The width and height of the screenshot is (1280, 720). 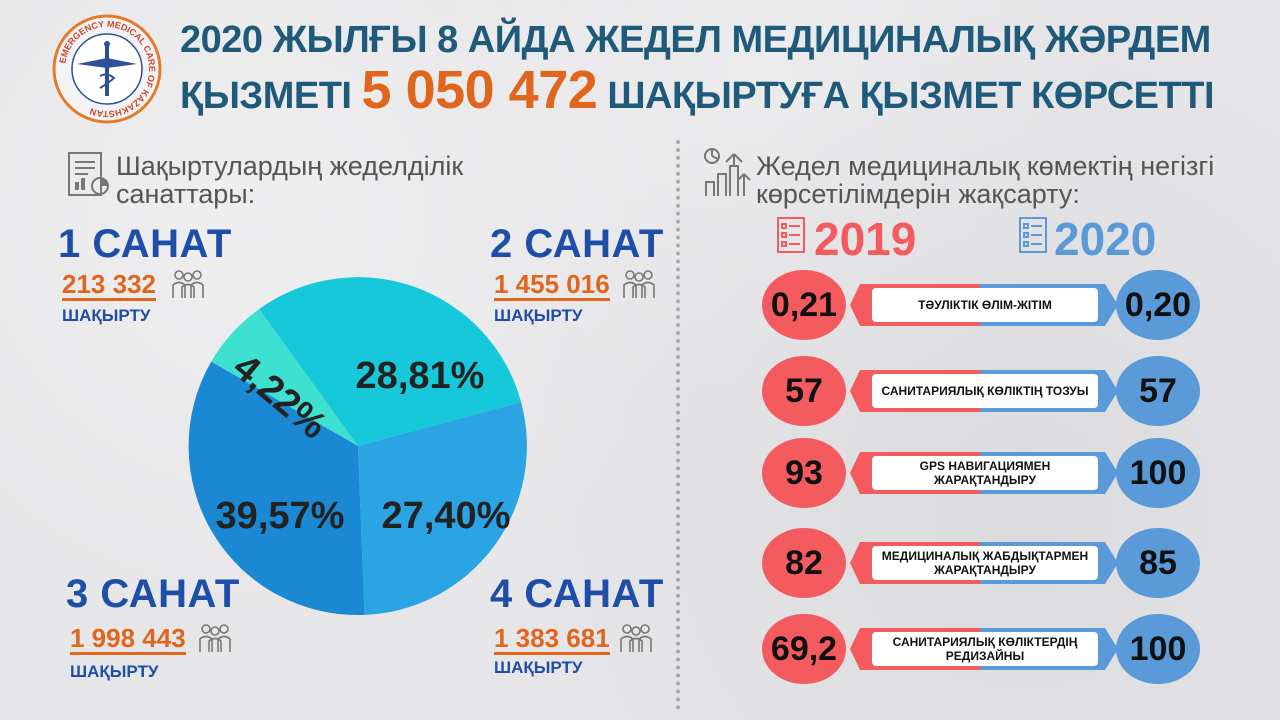 What do you see at coordinates (678, 425) in the screenshot?
I see `section-divider` at bounding box center [678, 425].